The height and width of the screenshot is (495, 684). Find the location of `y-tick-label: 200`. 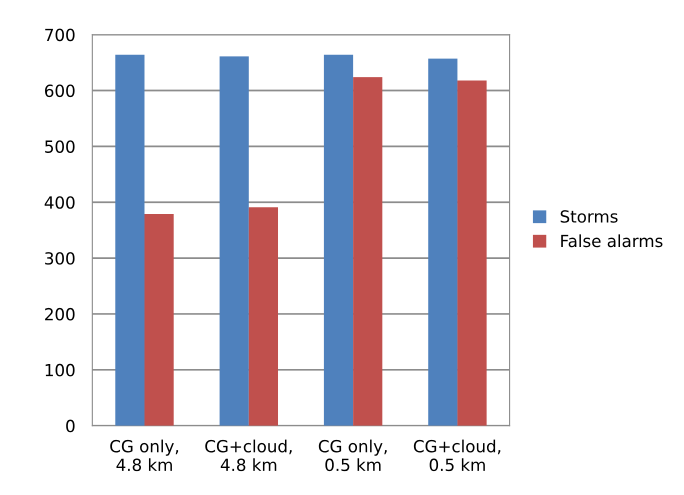

y-tick-label: 200 is located at coordinates (60, 314).